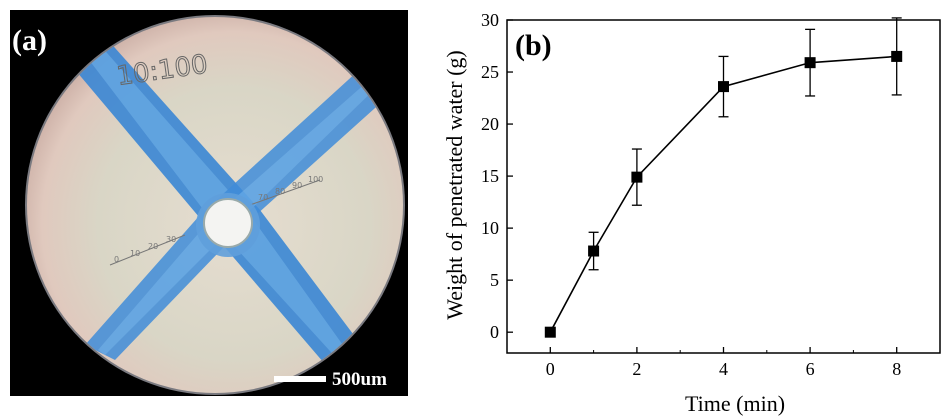  I want to click on x-axis: 0 2 4 6 8, so click(723, 363).